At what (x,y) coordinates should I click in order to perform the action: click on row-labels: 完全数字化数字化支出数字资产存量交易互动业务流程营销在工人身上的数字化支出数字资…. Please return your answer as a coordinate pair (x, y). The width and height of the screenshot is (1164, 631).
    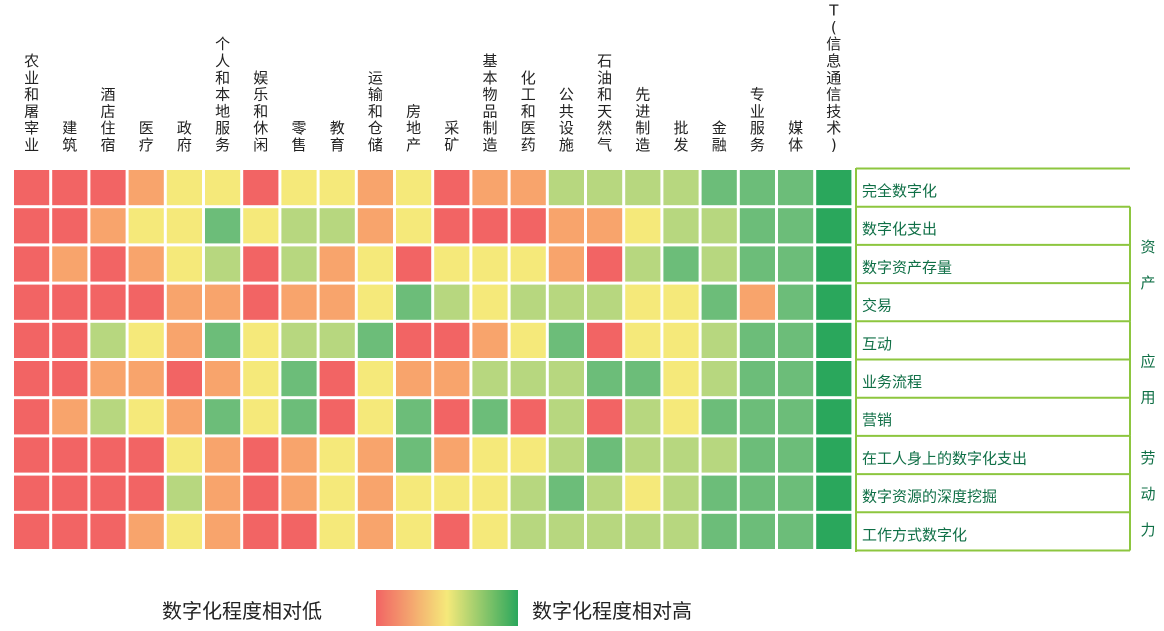
    Looking at the image, I should click on (944, 363).